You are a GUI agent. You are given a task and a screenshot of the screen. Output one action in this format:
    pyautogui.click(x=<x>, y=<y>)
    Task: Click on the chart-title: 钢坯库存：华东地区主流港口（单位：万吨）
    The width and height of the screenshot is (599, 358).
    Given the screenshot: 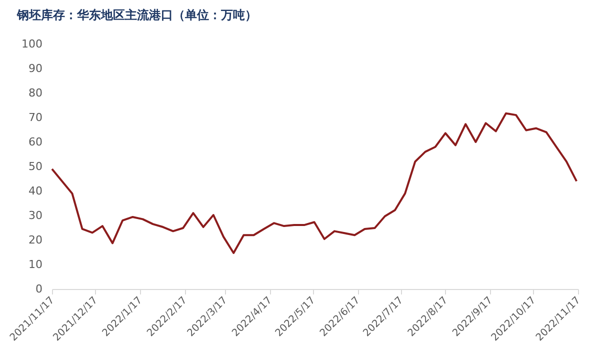 What is the action you would take?
    pyautogui.click(x=136, y=15)
    